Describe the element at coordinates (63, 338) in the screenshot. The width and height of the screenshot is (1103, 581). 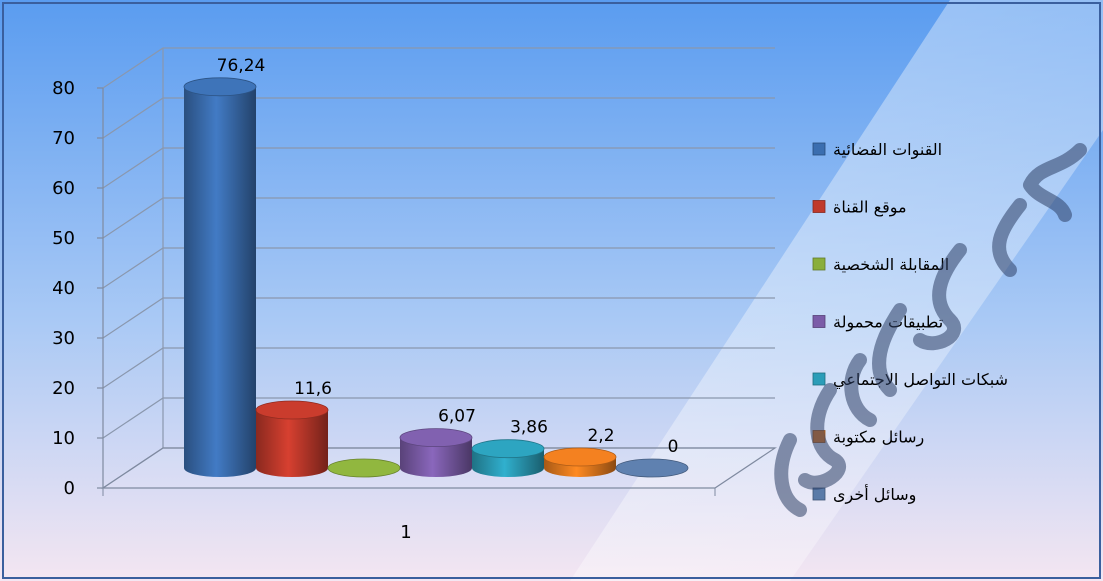
I see `y-tick-label: 30` at that location.